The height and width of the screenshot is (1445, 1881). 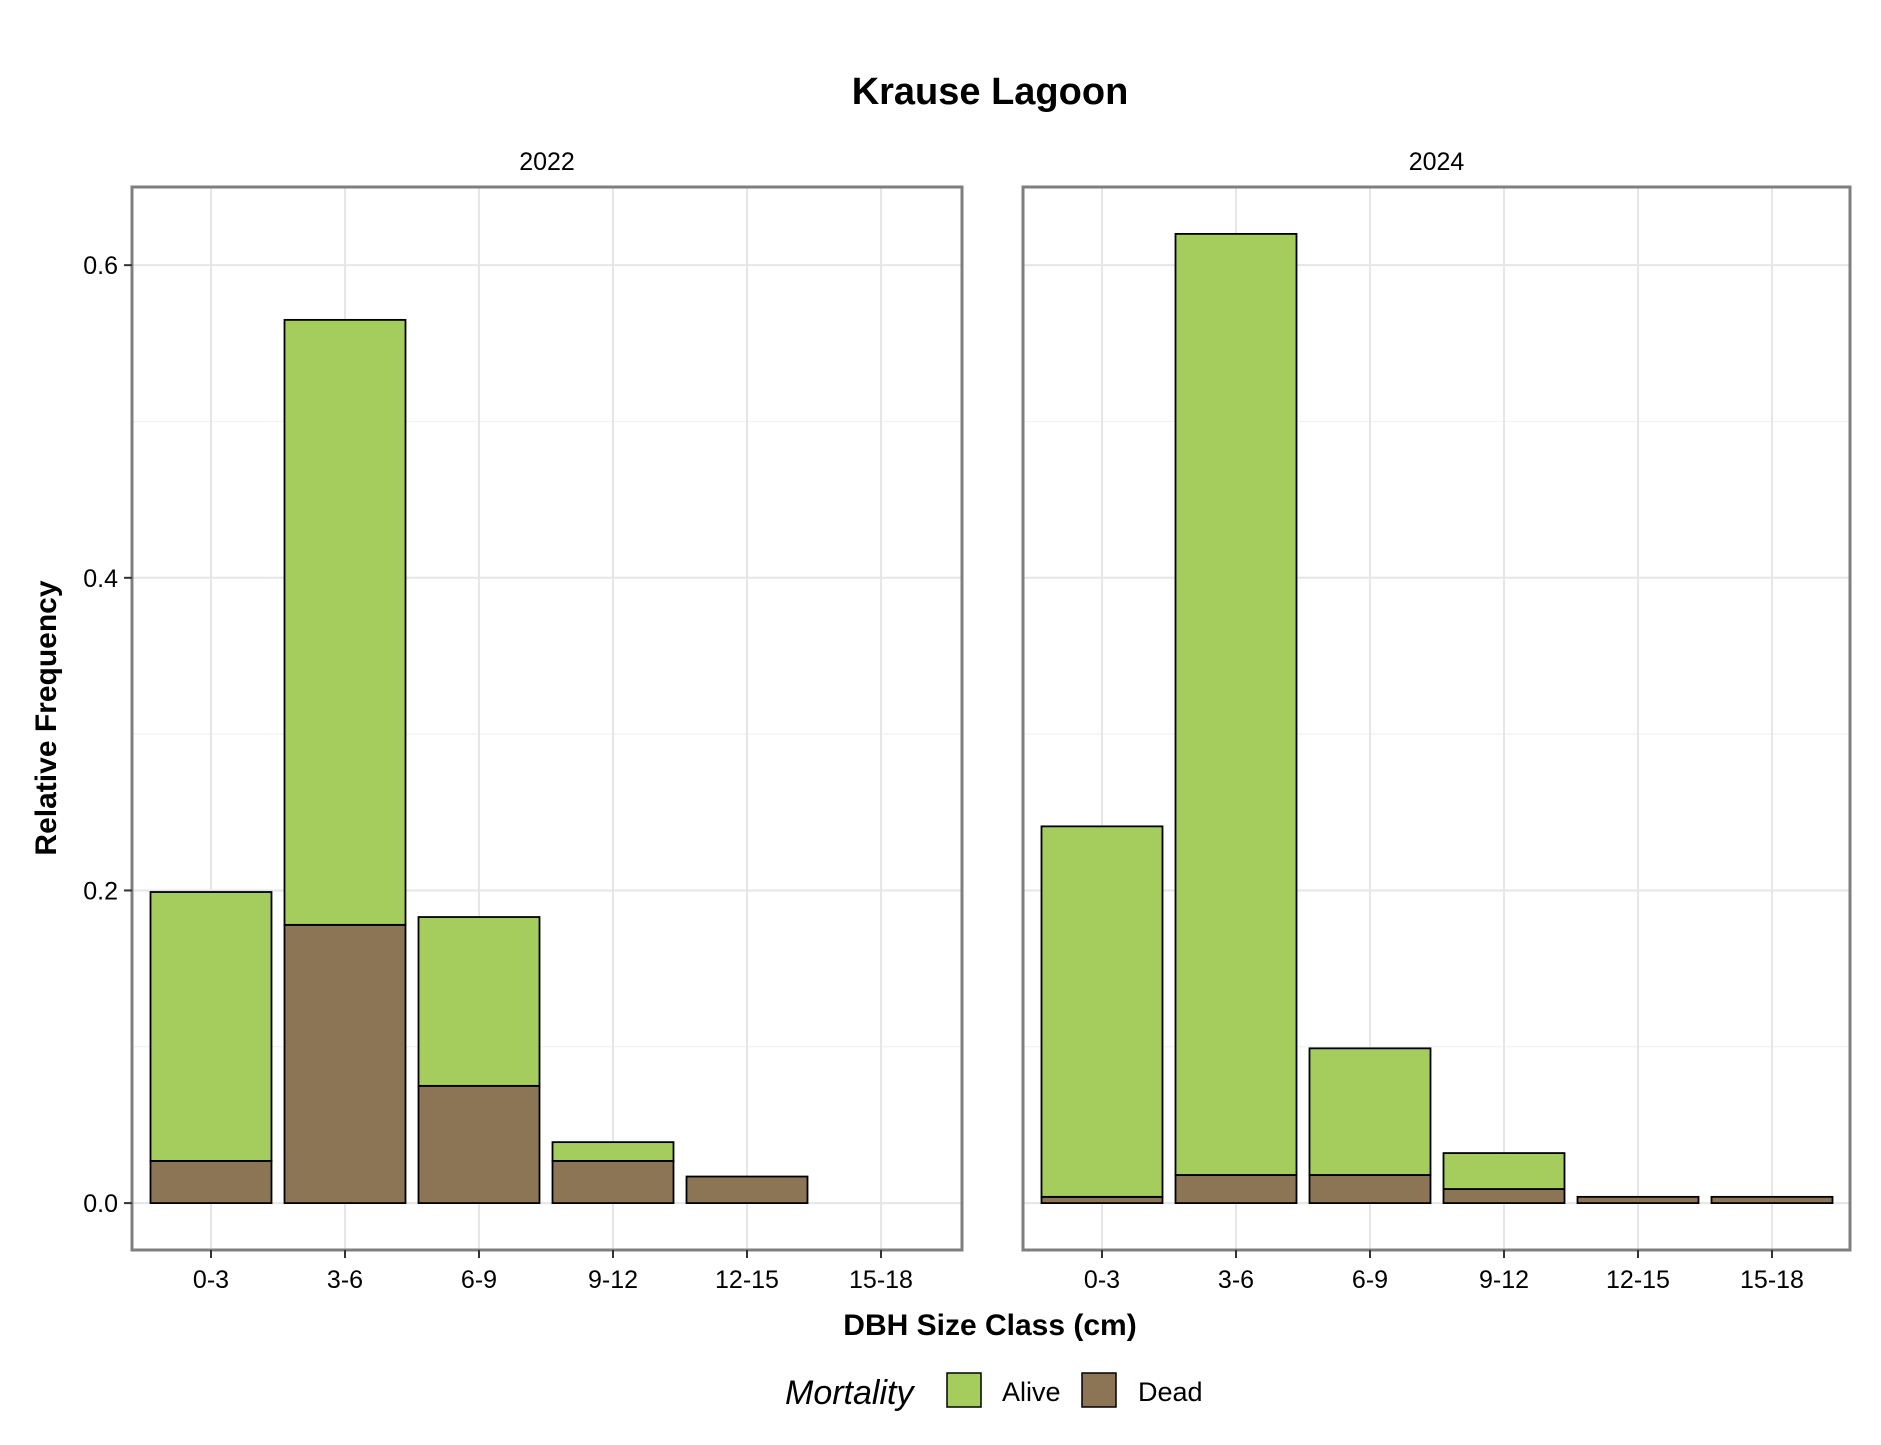 I want to click on panel-label-2022: 2022, so click(x=547, y=162).